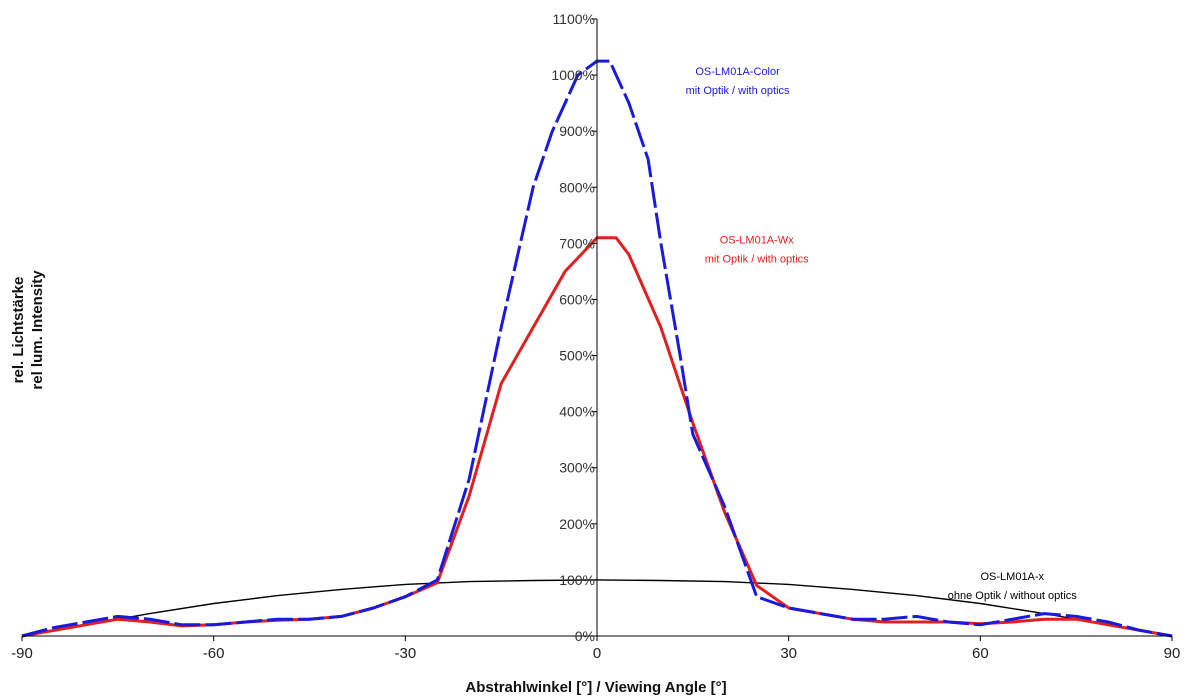 This screenshot has height=697, width=1190. I want to click on x-axis-title: Abstrahlwinkel [°] / Viewing Angle [°], so click(595, 687).